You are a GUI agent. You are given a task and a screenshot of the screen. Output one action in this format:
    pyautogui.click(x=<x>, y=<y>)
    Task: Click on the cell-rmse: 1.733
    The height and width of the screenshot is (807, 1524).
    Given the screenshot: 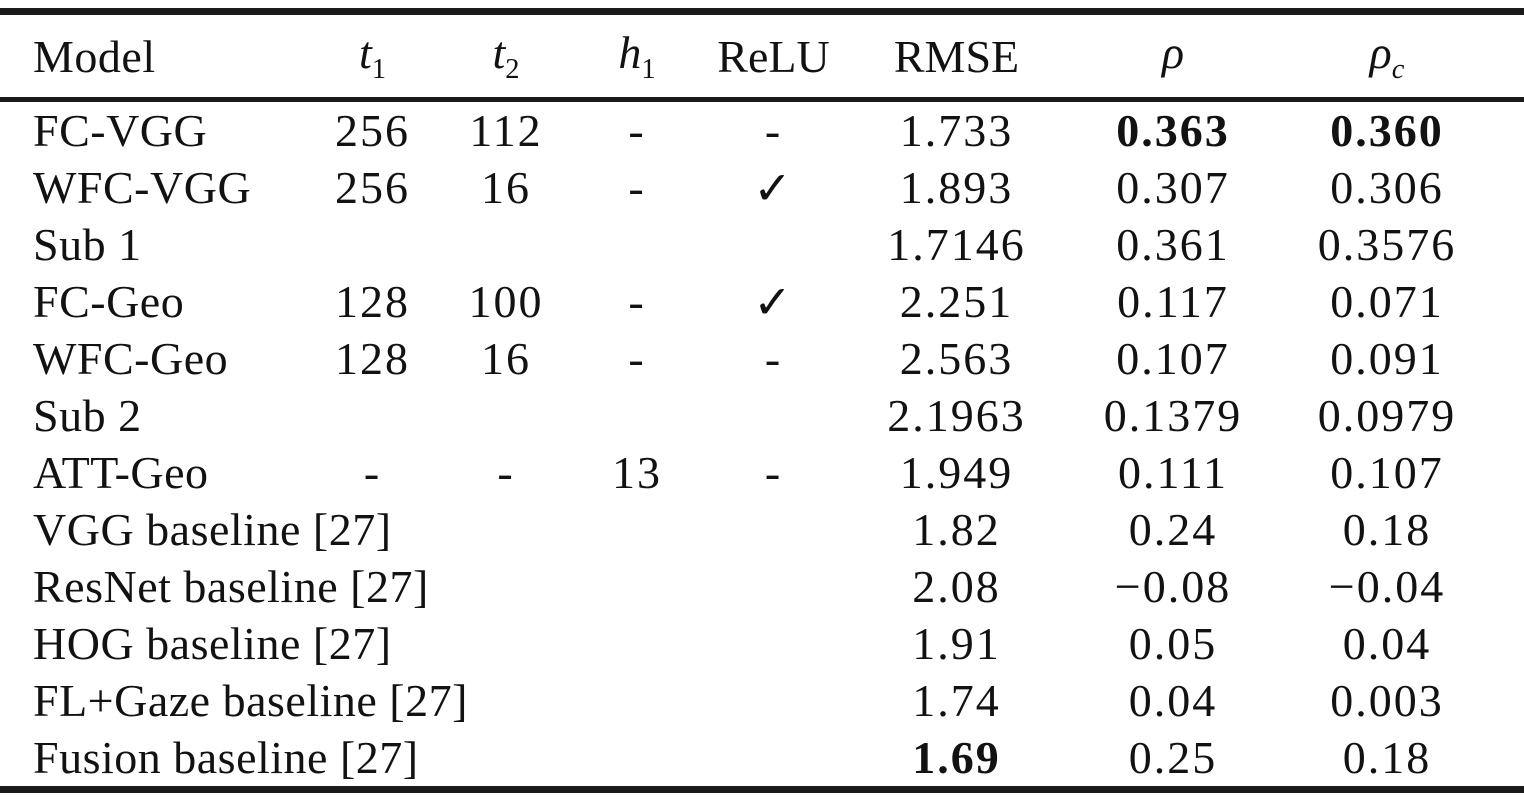 What is the action you would take?
    pyautogui.click(x=956, y=130)
    